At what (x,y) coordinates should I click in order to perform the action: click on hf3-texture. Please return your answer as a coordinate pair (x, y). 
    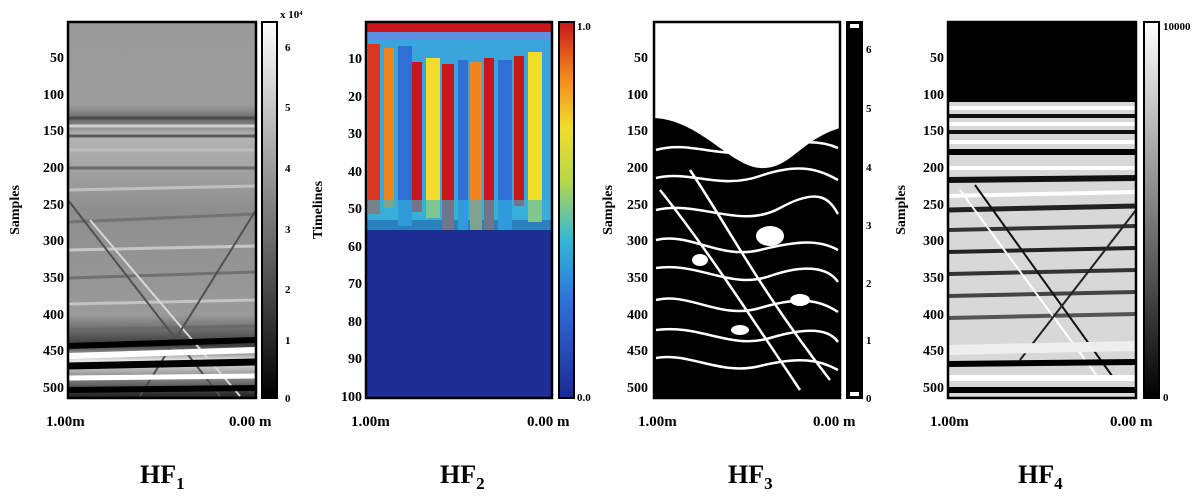
    Looking at the image, I should click on (747, 206).